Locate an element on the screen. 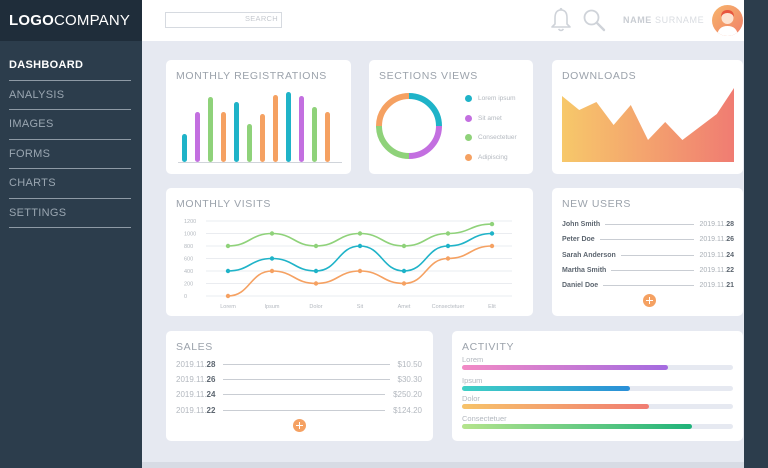 Image resolution: width=768 pixels, height=468 pixels. activity-label: Ipsum is located at coordinates (472, 380).